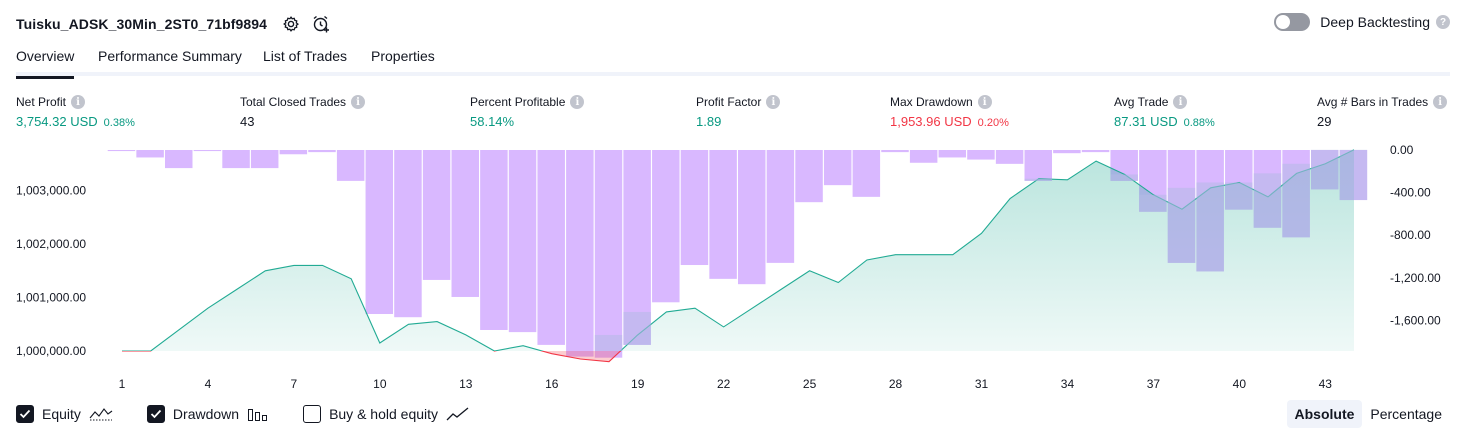 The width and height of the screenshot is (1466, 438). Describe the element at coordinates (896, 384) in the screenshot. I see `x-axis-tick-label: 28` at that location.